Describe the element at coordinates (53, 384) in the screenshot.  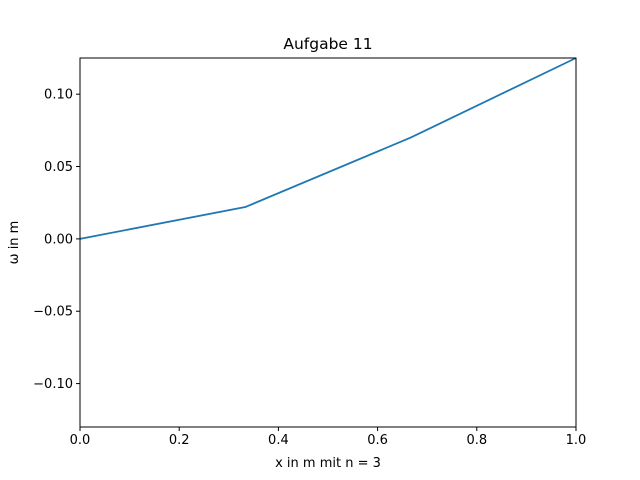
I see `y-tick-label: −0.10` at that location.